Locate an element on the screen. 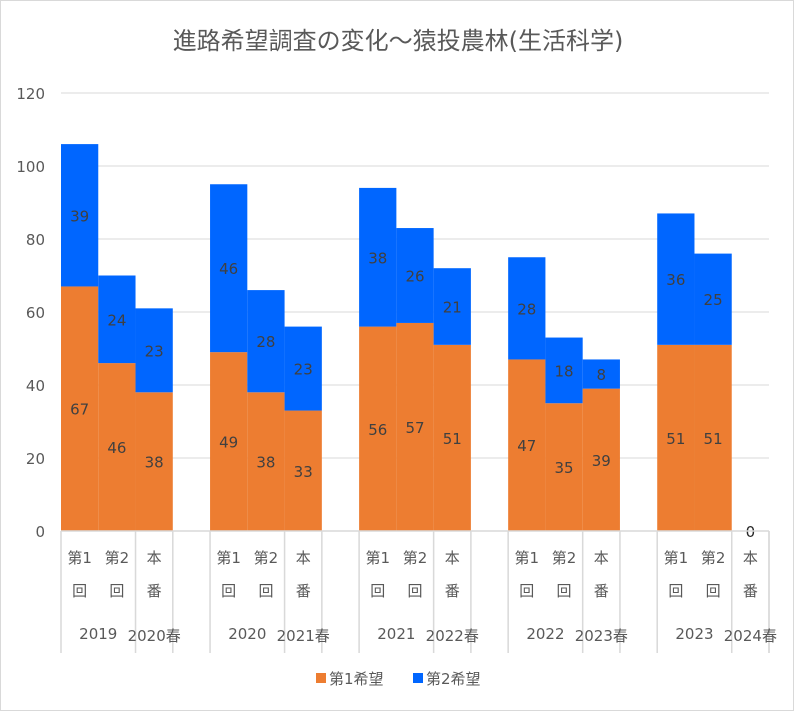  data-label: 35 is located at coordinates (564, 468).